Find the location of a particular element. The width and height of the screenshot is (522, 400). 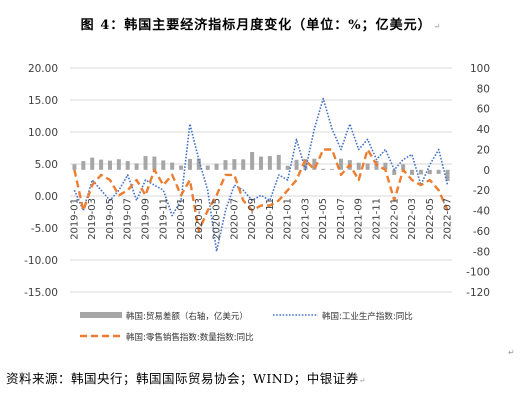

left-axis-ticks: 20.00 15.00 10.00 5.00 0.00 -5.00 -10.00 -15.00 is located at coordinates (41, 181).